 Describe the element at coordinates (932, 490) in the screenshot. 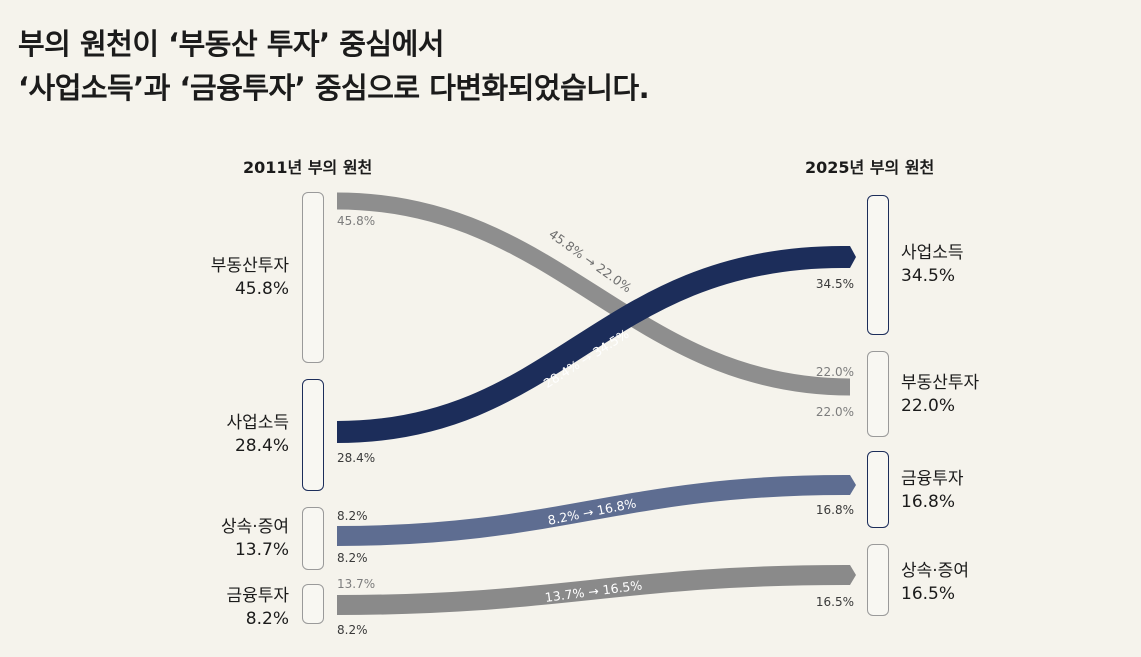

I see `right-label-financial: 금융투자 16.8%` at that location.